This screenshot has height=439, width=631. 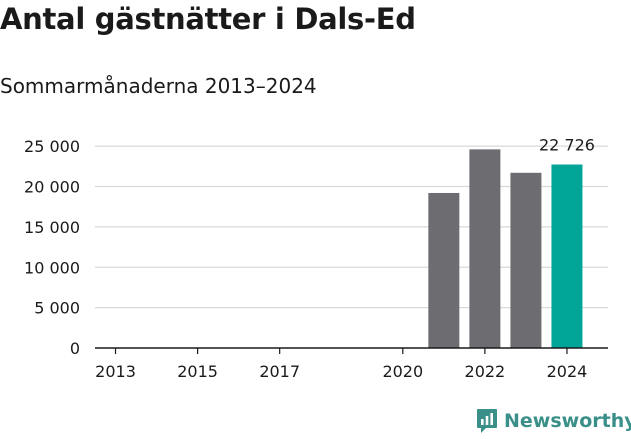 I want to click on newsworthy-brand: Newsworthy, so click(x=553, y=421).